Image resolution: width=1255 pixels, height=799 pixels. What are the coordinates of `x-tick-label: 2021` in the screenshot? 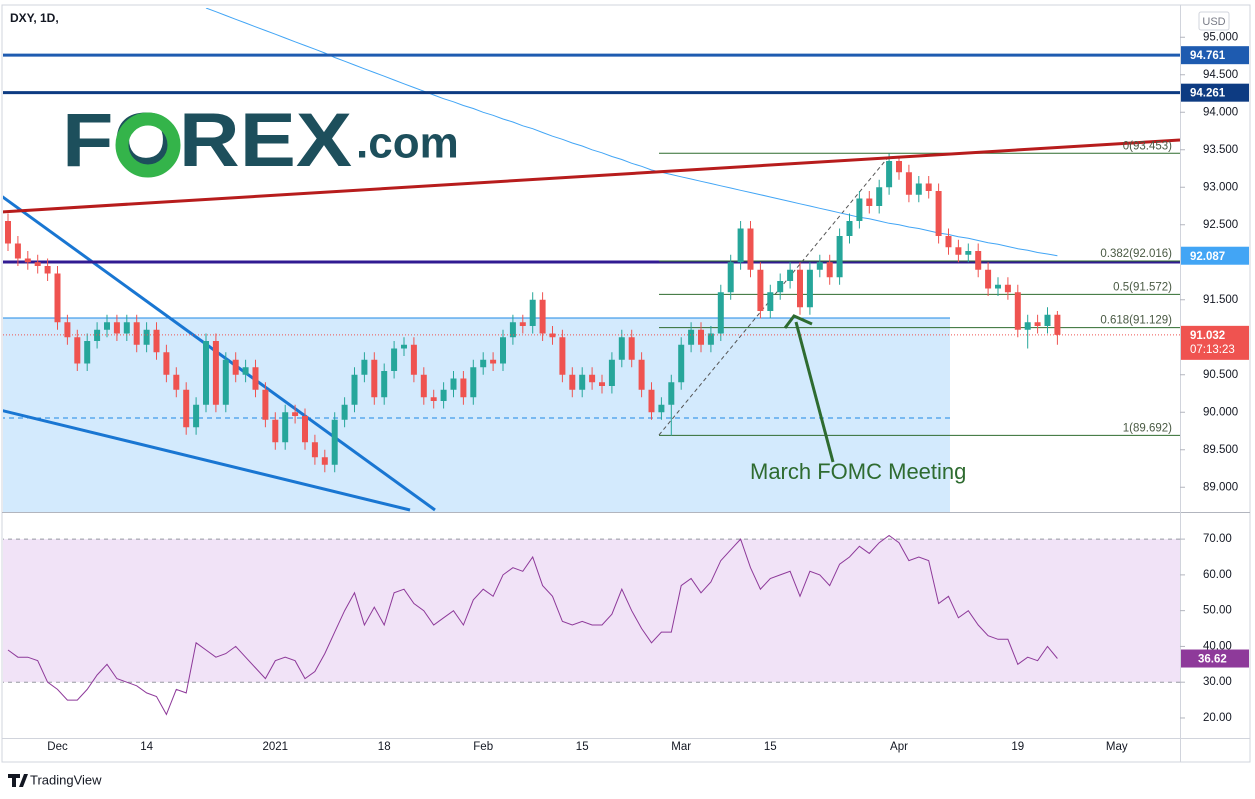 It's located at (276, 747).